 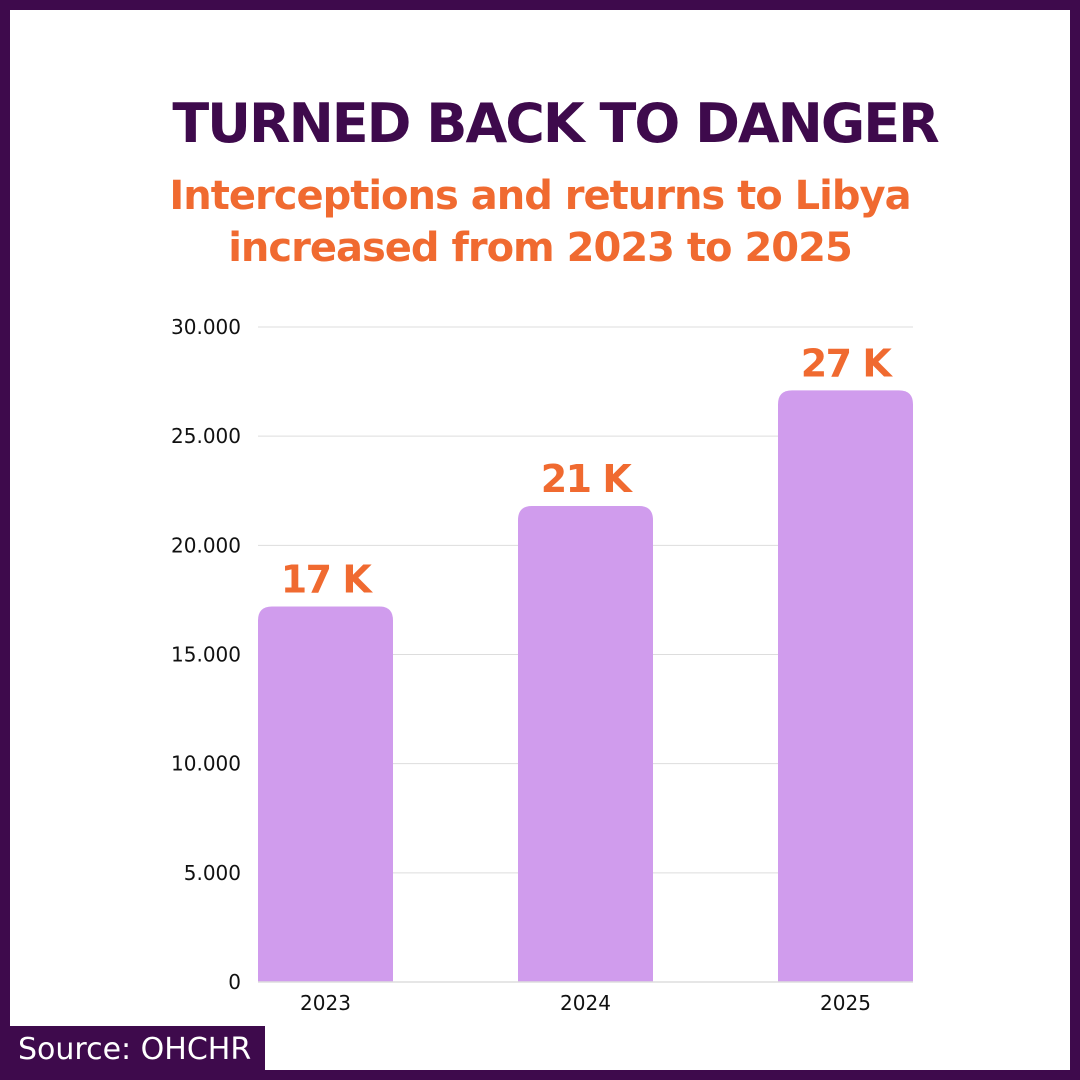 I want to click on subtitle-line-2: increased from 2023 to 2025, so click(x=540, y=248).